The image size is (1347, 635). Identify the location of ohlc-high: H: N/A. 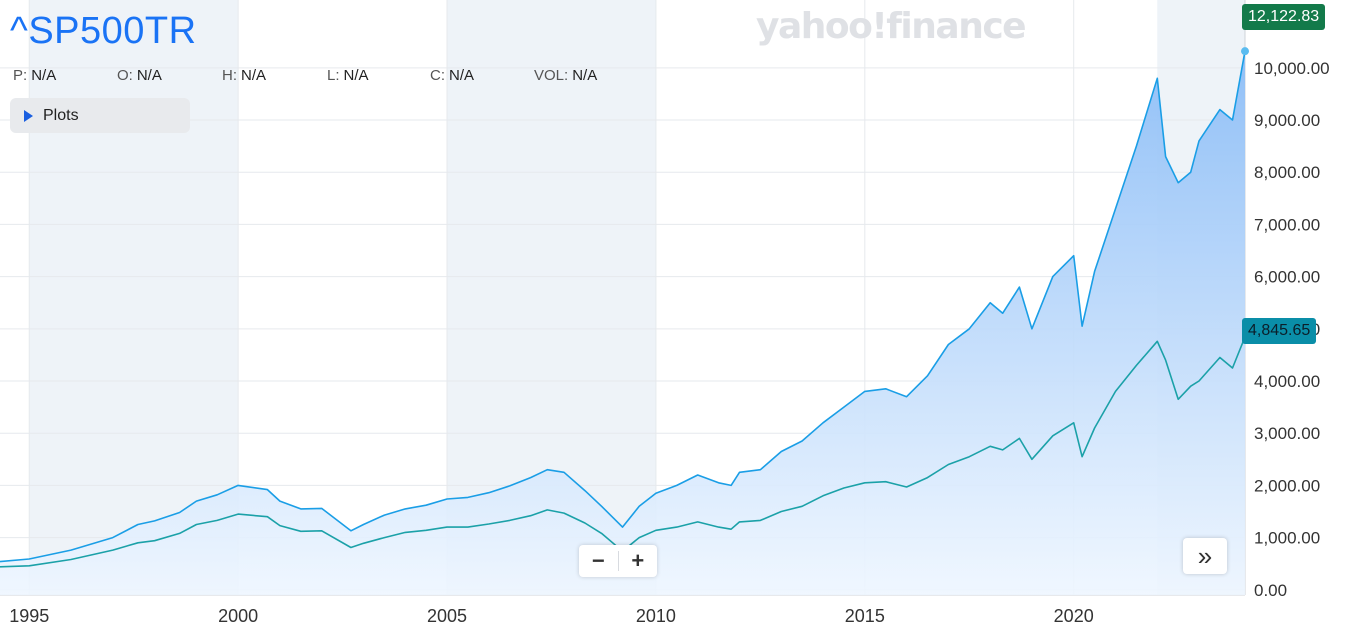
(244, 75).